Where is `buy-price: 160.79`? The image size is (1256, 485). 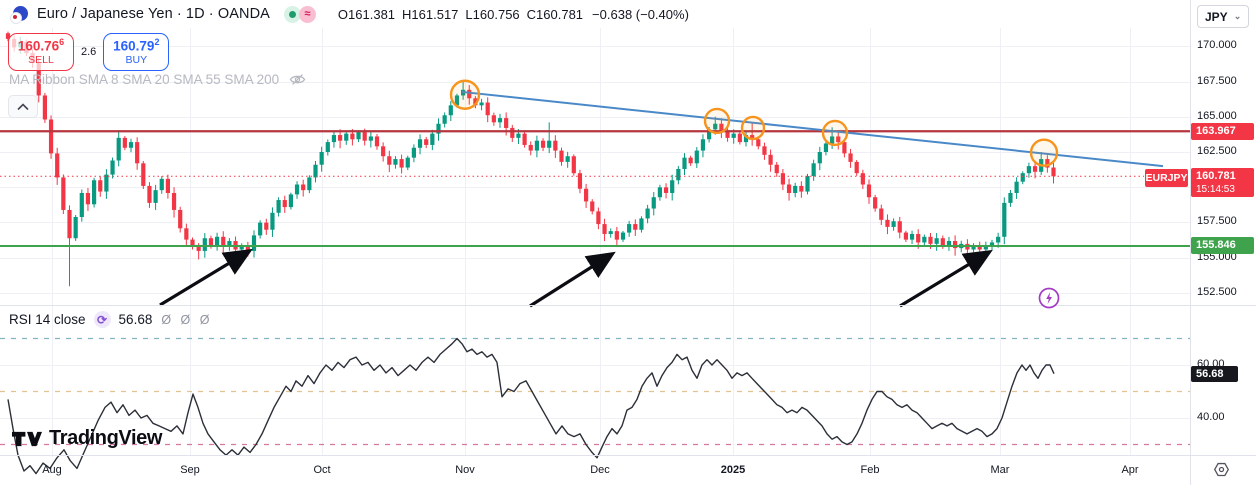 buy-price: 160.79 is located at coordinates (134, 46).